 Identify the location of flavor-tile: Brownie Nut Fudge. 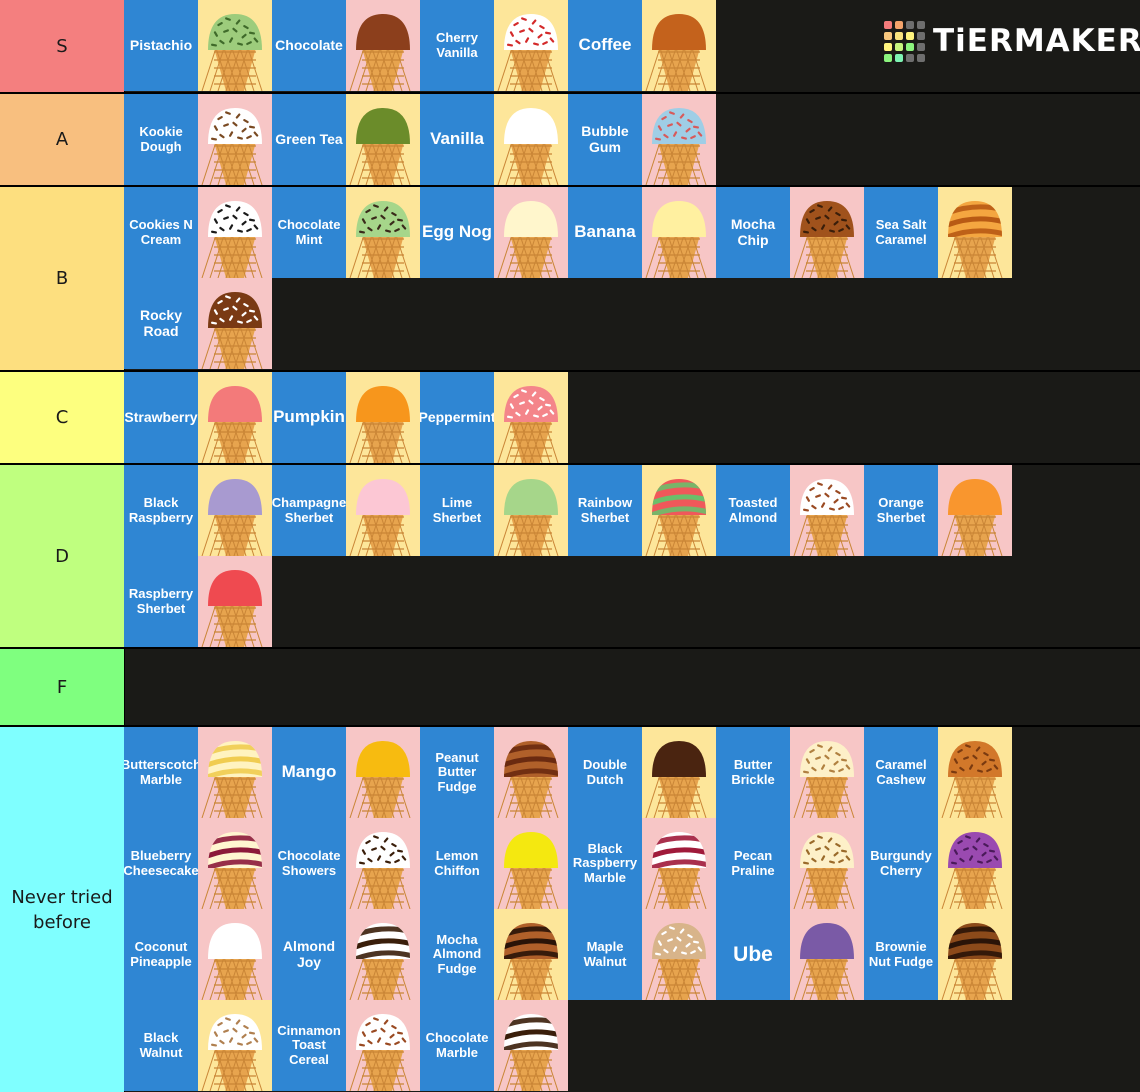
(938, 954).